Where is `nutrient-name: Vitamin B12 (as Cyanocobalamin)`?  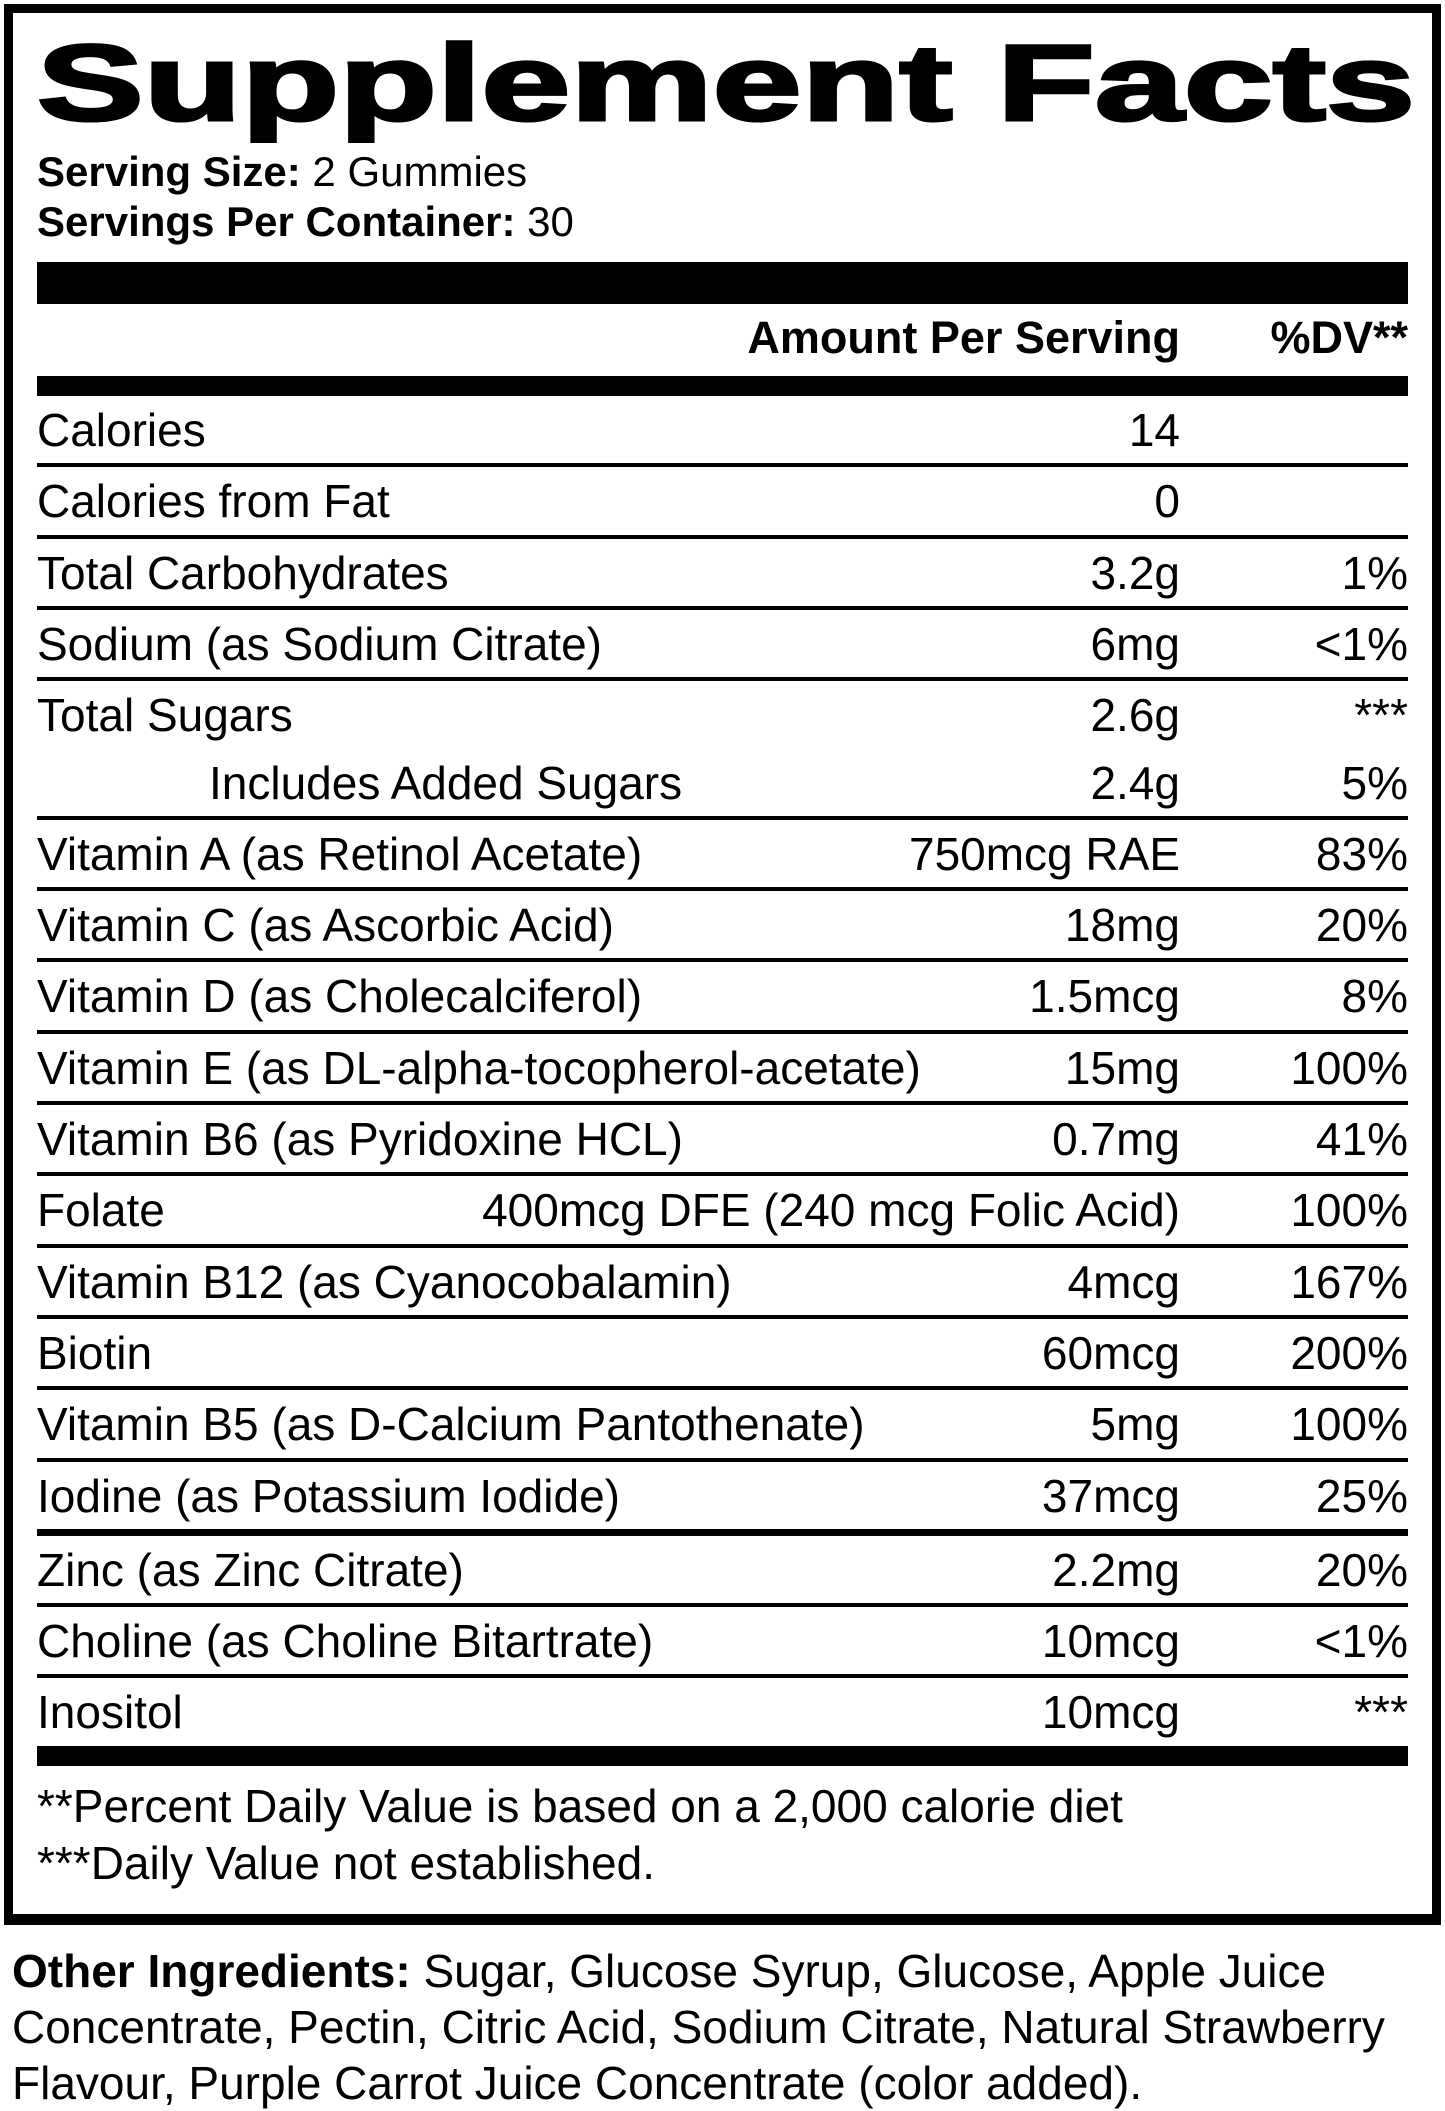 nutrient-name: Vitamin B12 (as Cyanocobalamin) is located at coordinates (384, 1281).